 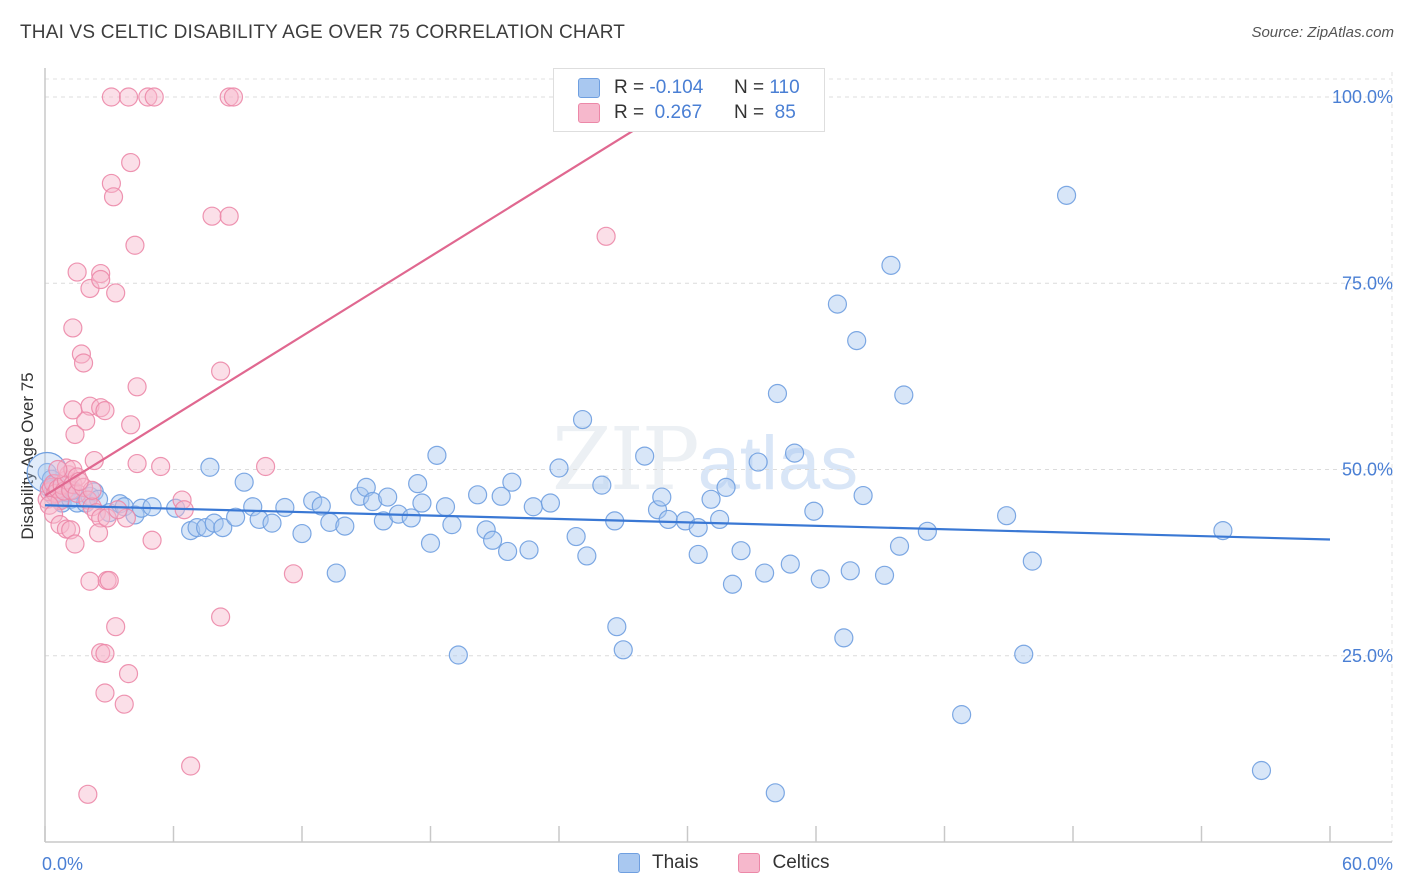 What do you see at coordinates (1362, 97) in the screenshot?
I see `y-tick-label: 100.0%` at bounding box center [1362, 97].